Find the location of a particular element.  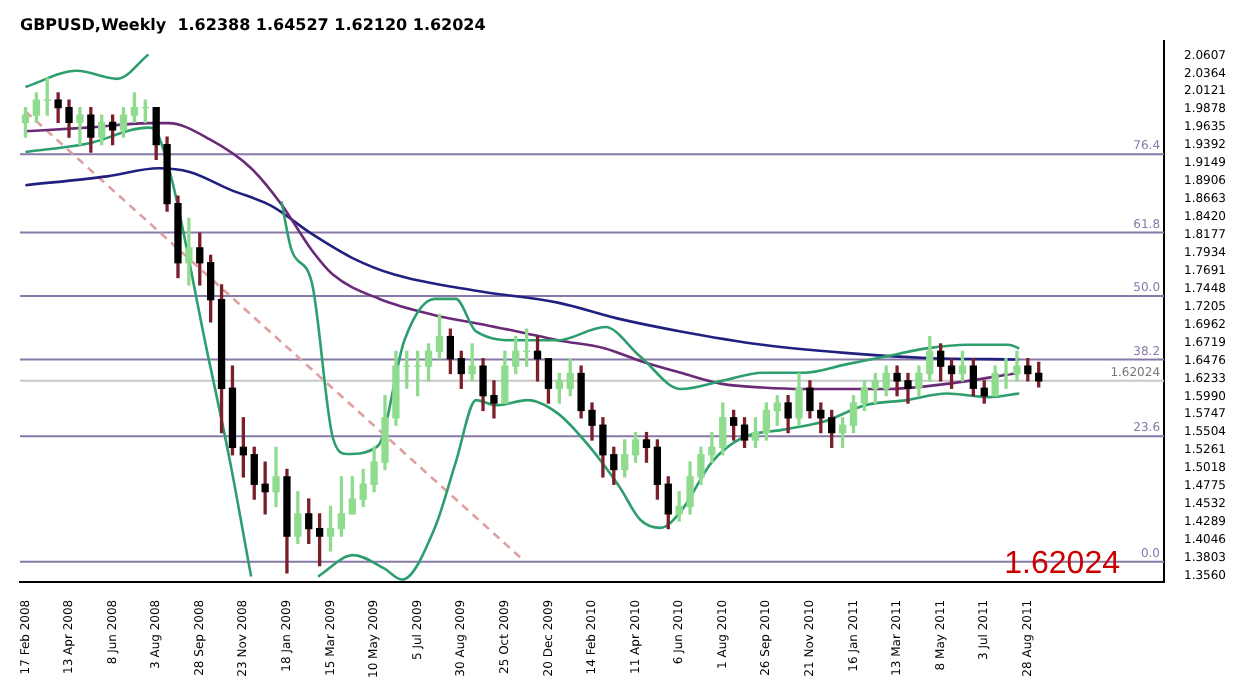

annotation: 1.62024 is located at coordinates (1062, 563).